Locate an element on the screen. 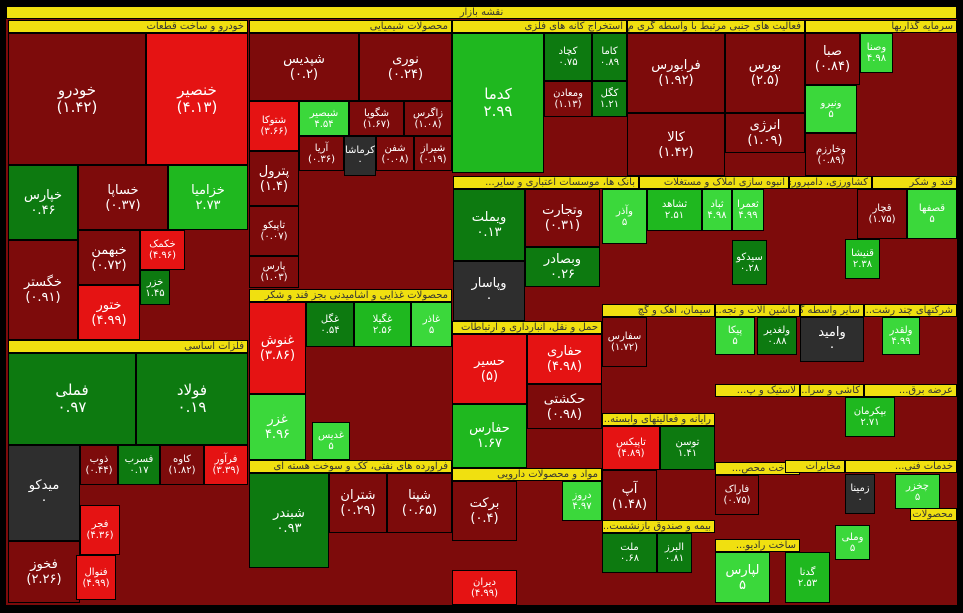  sector-header: حمل و نقل، انبارداری و ارتباطات is located at coordinates (527, 327).